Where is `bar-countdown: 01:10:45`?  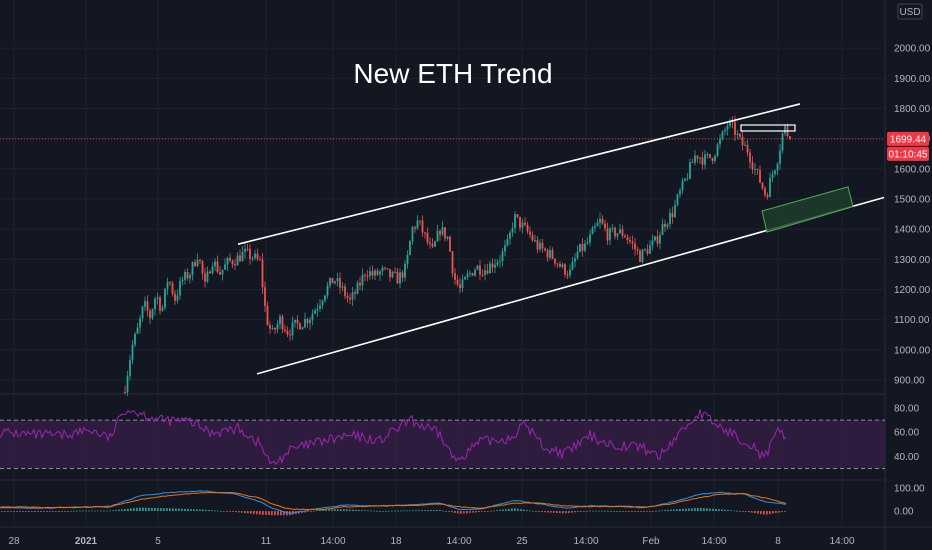 bar-countdown: 01:10:45 is located at coordinates (908, 154).